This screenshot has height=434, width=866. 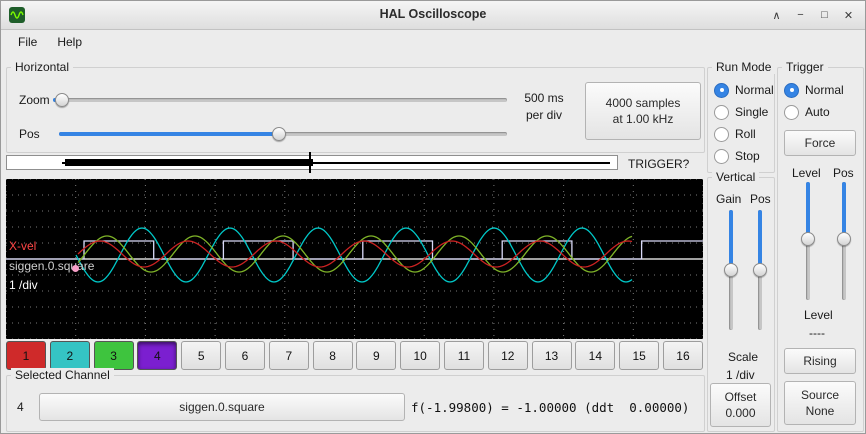 I want to click on pos-label: Pos, so click(x=29, y=134).